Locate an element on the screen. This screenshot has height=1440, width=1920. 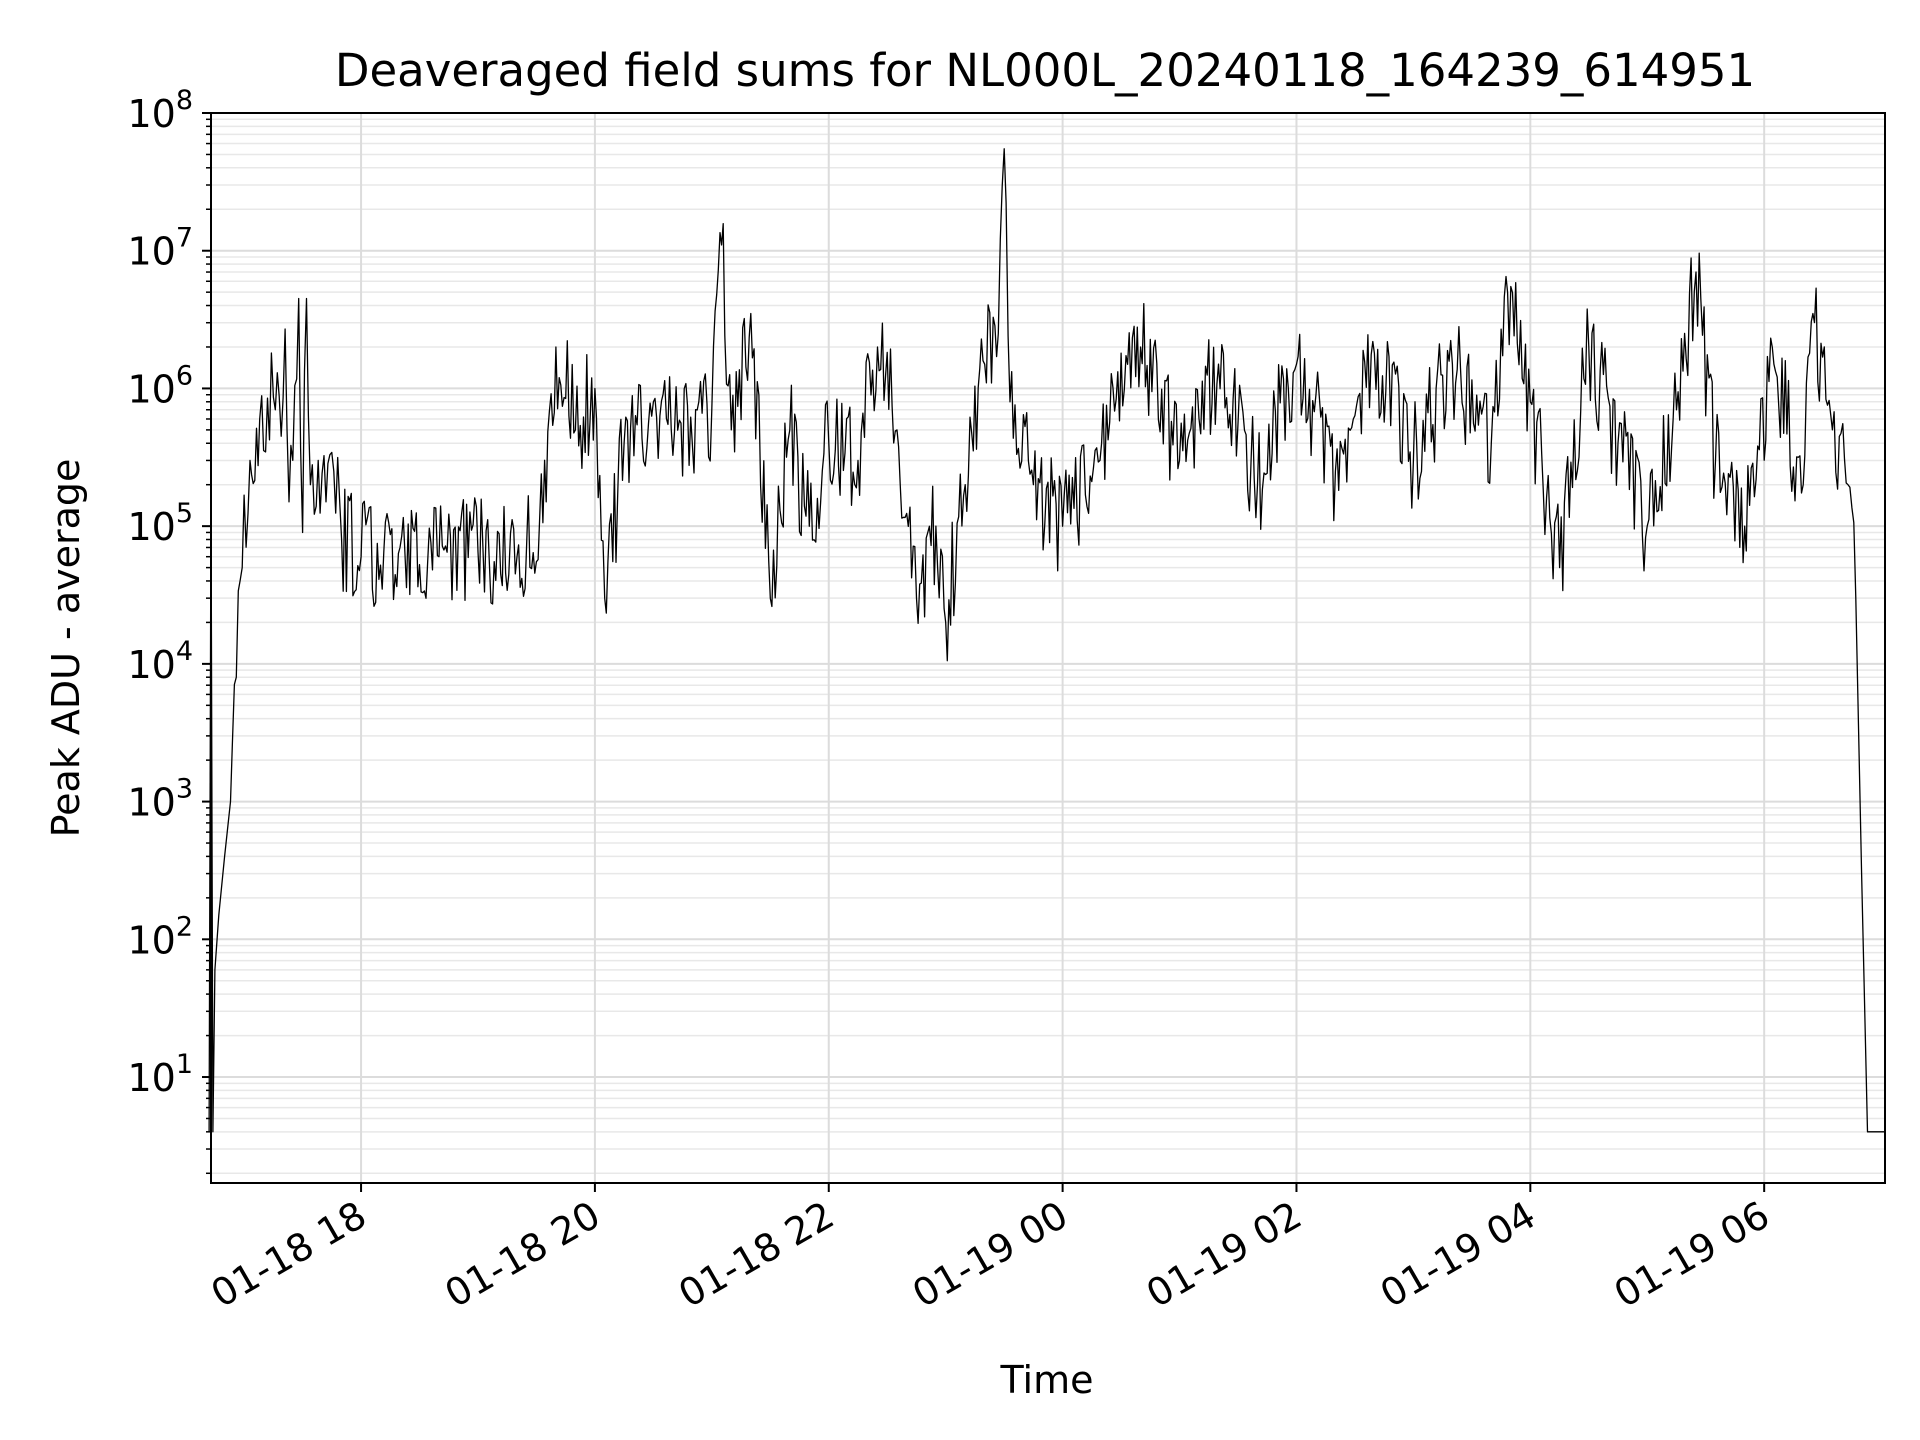
y-tick-label: 10⁵ is located at coordinates (160, 523).